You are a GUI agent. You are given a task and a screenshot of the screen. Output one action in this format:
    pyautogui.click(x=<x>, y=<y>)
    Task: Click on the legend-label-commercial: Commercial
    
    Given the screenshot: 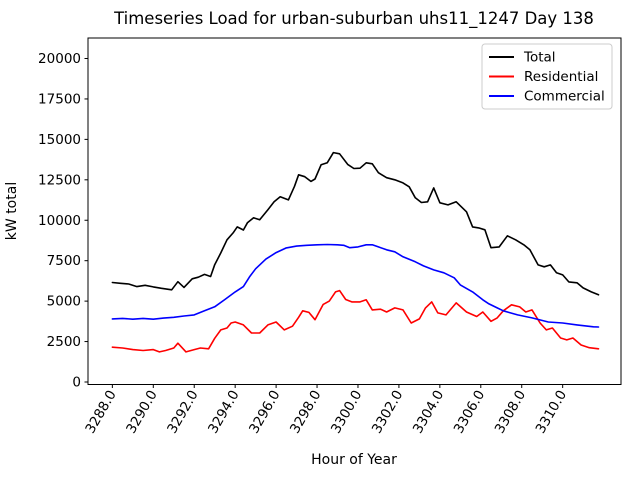 What is the action you would take?
    pyautogui.click(x=564, y=97)
    